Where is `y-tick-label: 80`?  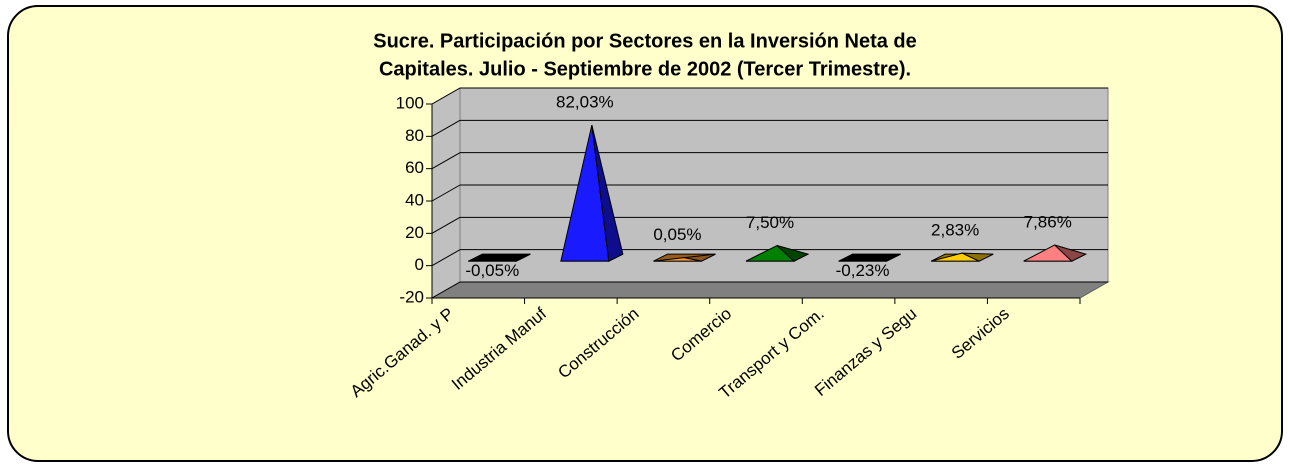
y-tick-label: 80 is located at coordinates (414, 135).